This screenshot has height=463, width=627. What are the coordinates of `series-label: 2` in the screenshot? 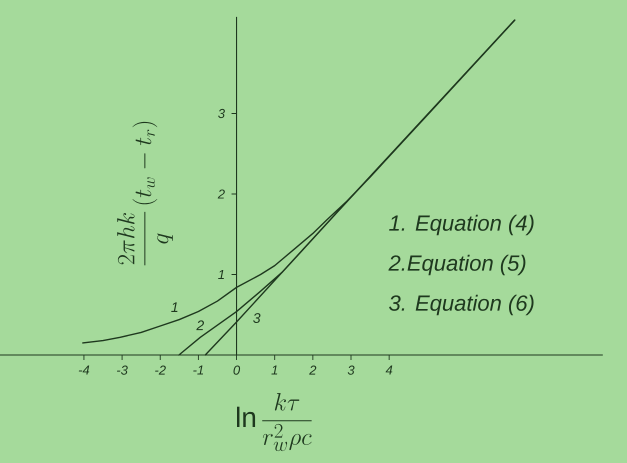 It's located at (200, 325).